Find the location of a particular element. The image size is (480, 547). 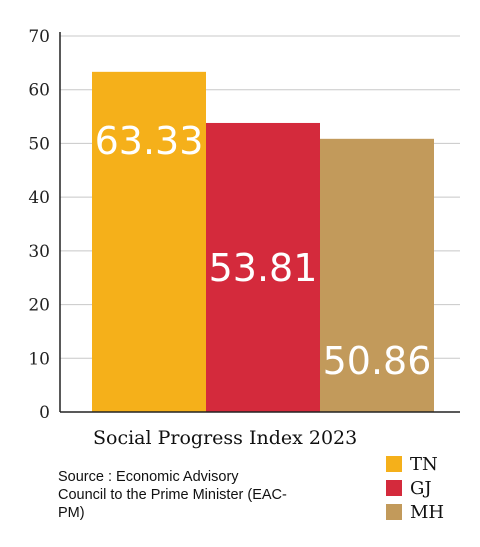

y-tick-label-30: 30 is located at coordinates (39, 252).